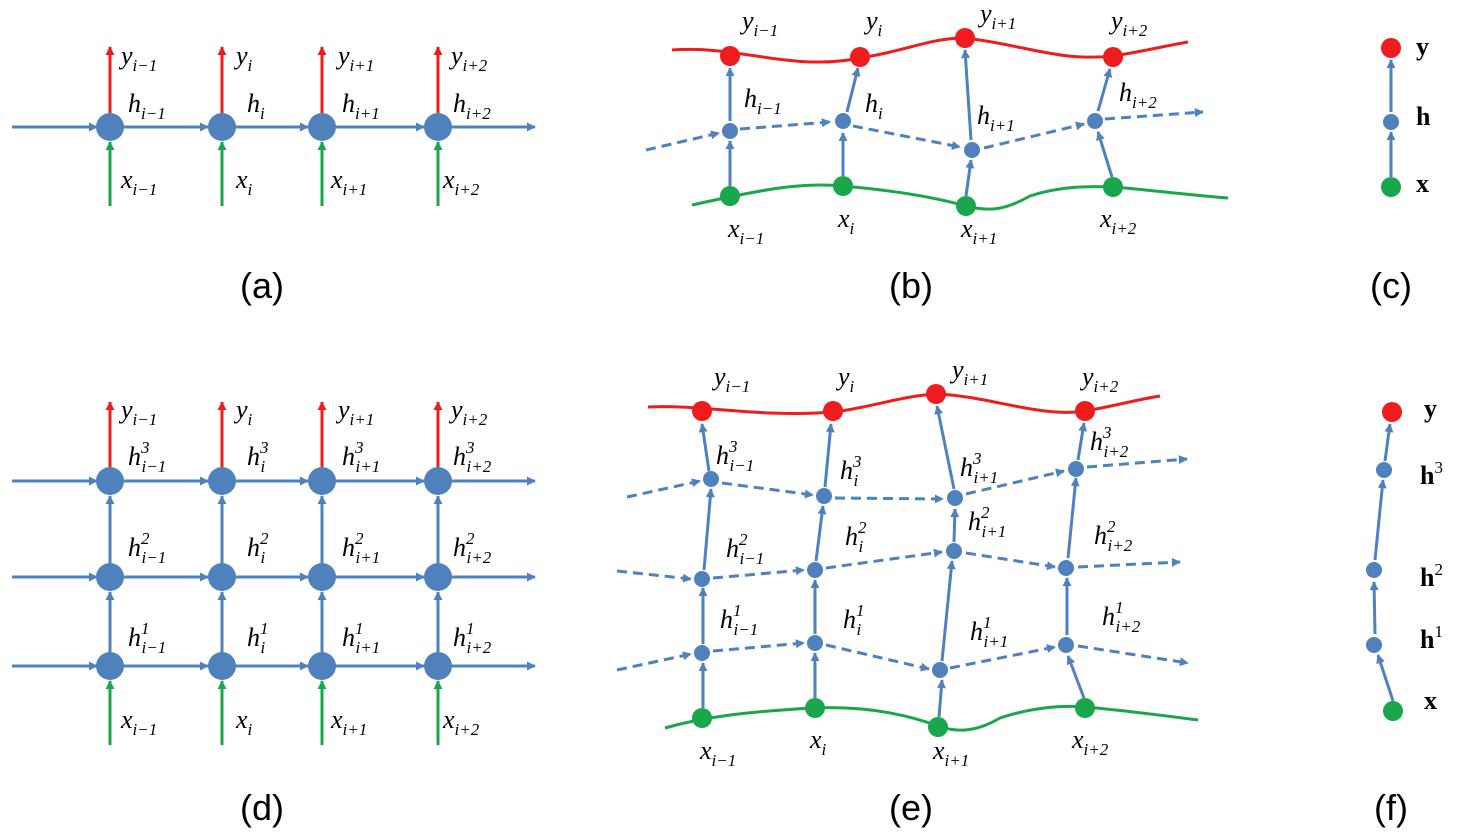  I want to click on legend-f-h3: h3, so click(1431, 474).